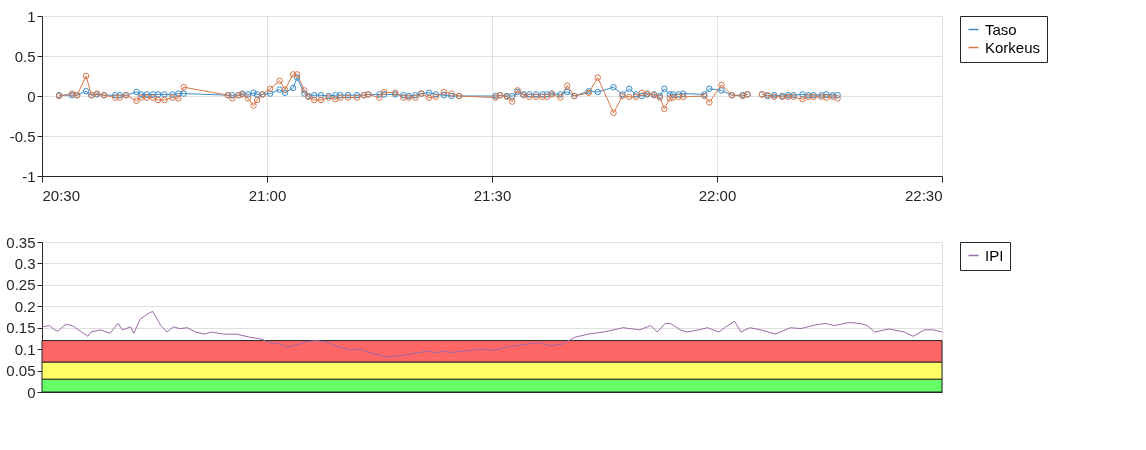  Describe the element at coordinates (25, 349) in the screenshot. I see `y-tick-label: 0.1` at that location.